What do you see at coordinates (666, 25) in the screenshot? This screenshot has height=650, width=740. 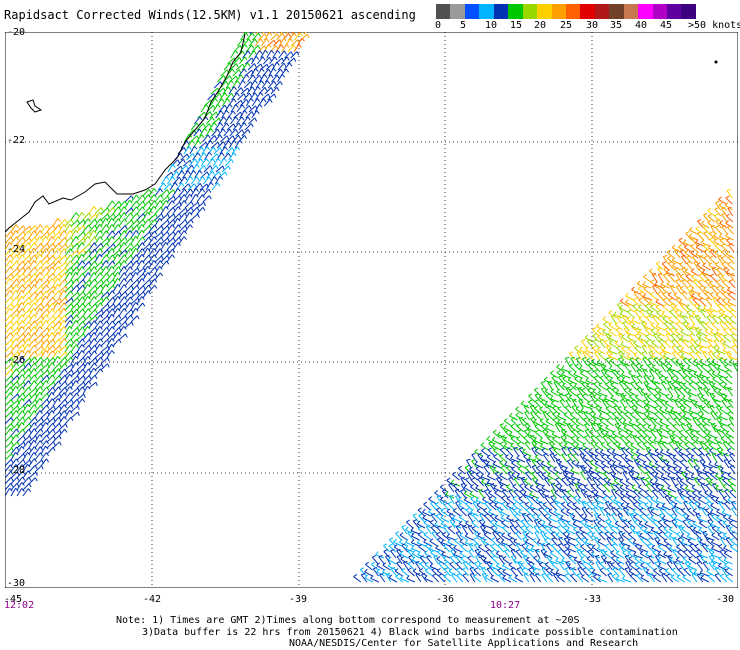 I see `colorbar-label: 45` at bounding box center [666, 25].